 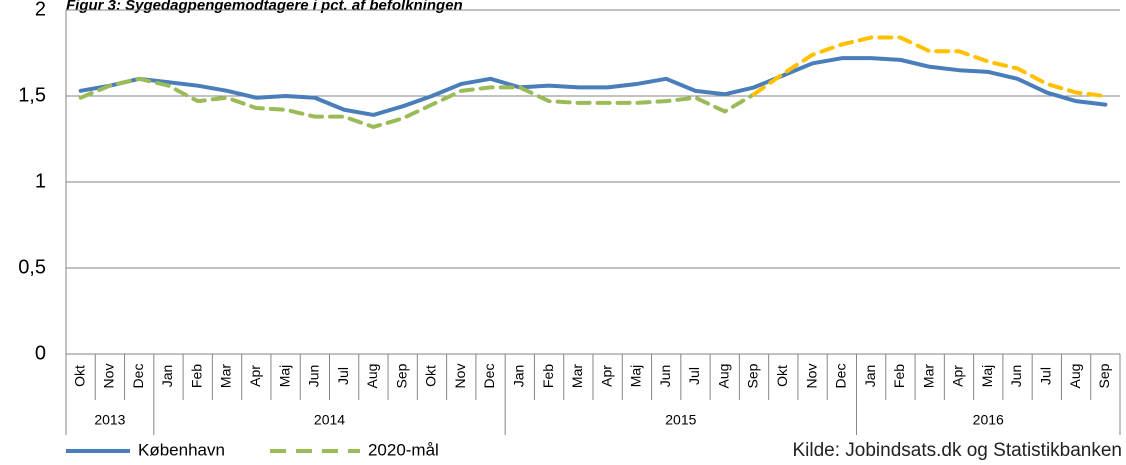 What do you see at coordinates (32, 95) in the screenshot?
I see `y-tick-label: 1,5` at bounding box center [32, 95].